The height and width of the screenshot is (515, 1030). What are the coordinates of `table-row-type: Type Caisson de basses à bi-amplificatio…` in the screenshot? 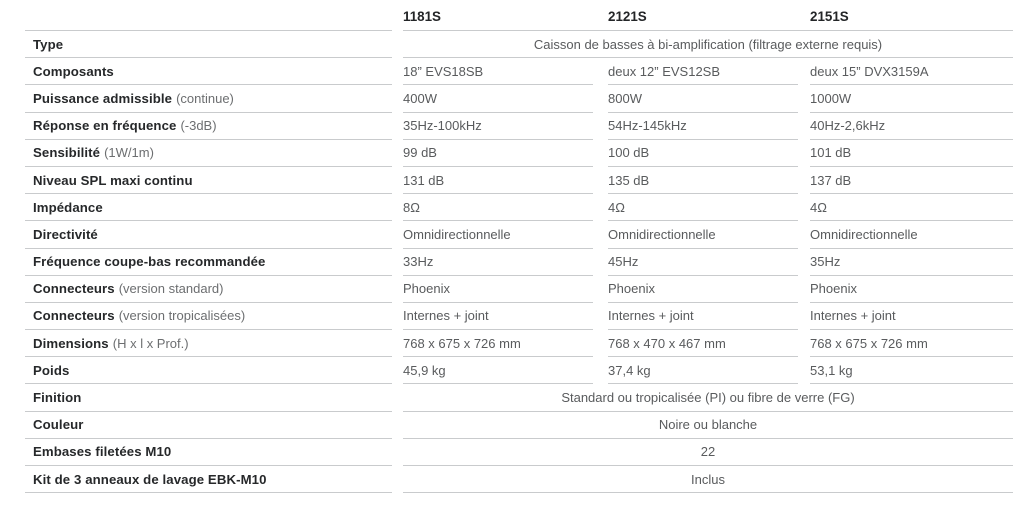 It's located at (515, 45).